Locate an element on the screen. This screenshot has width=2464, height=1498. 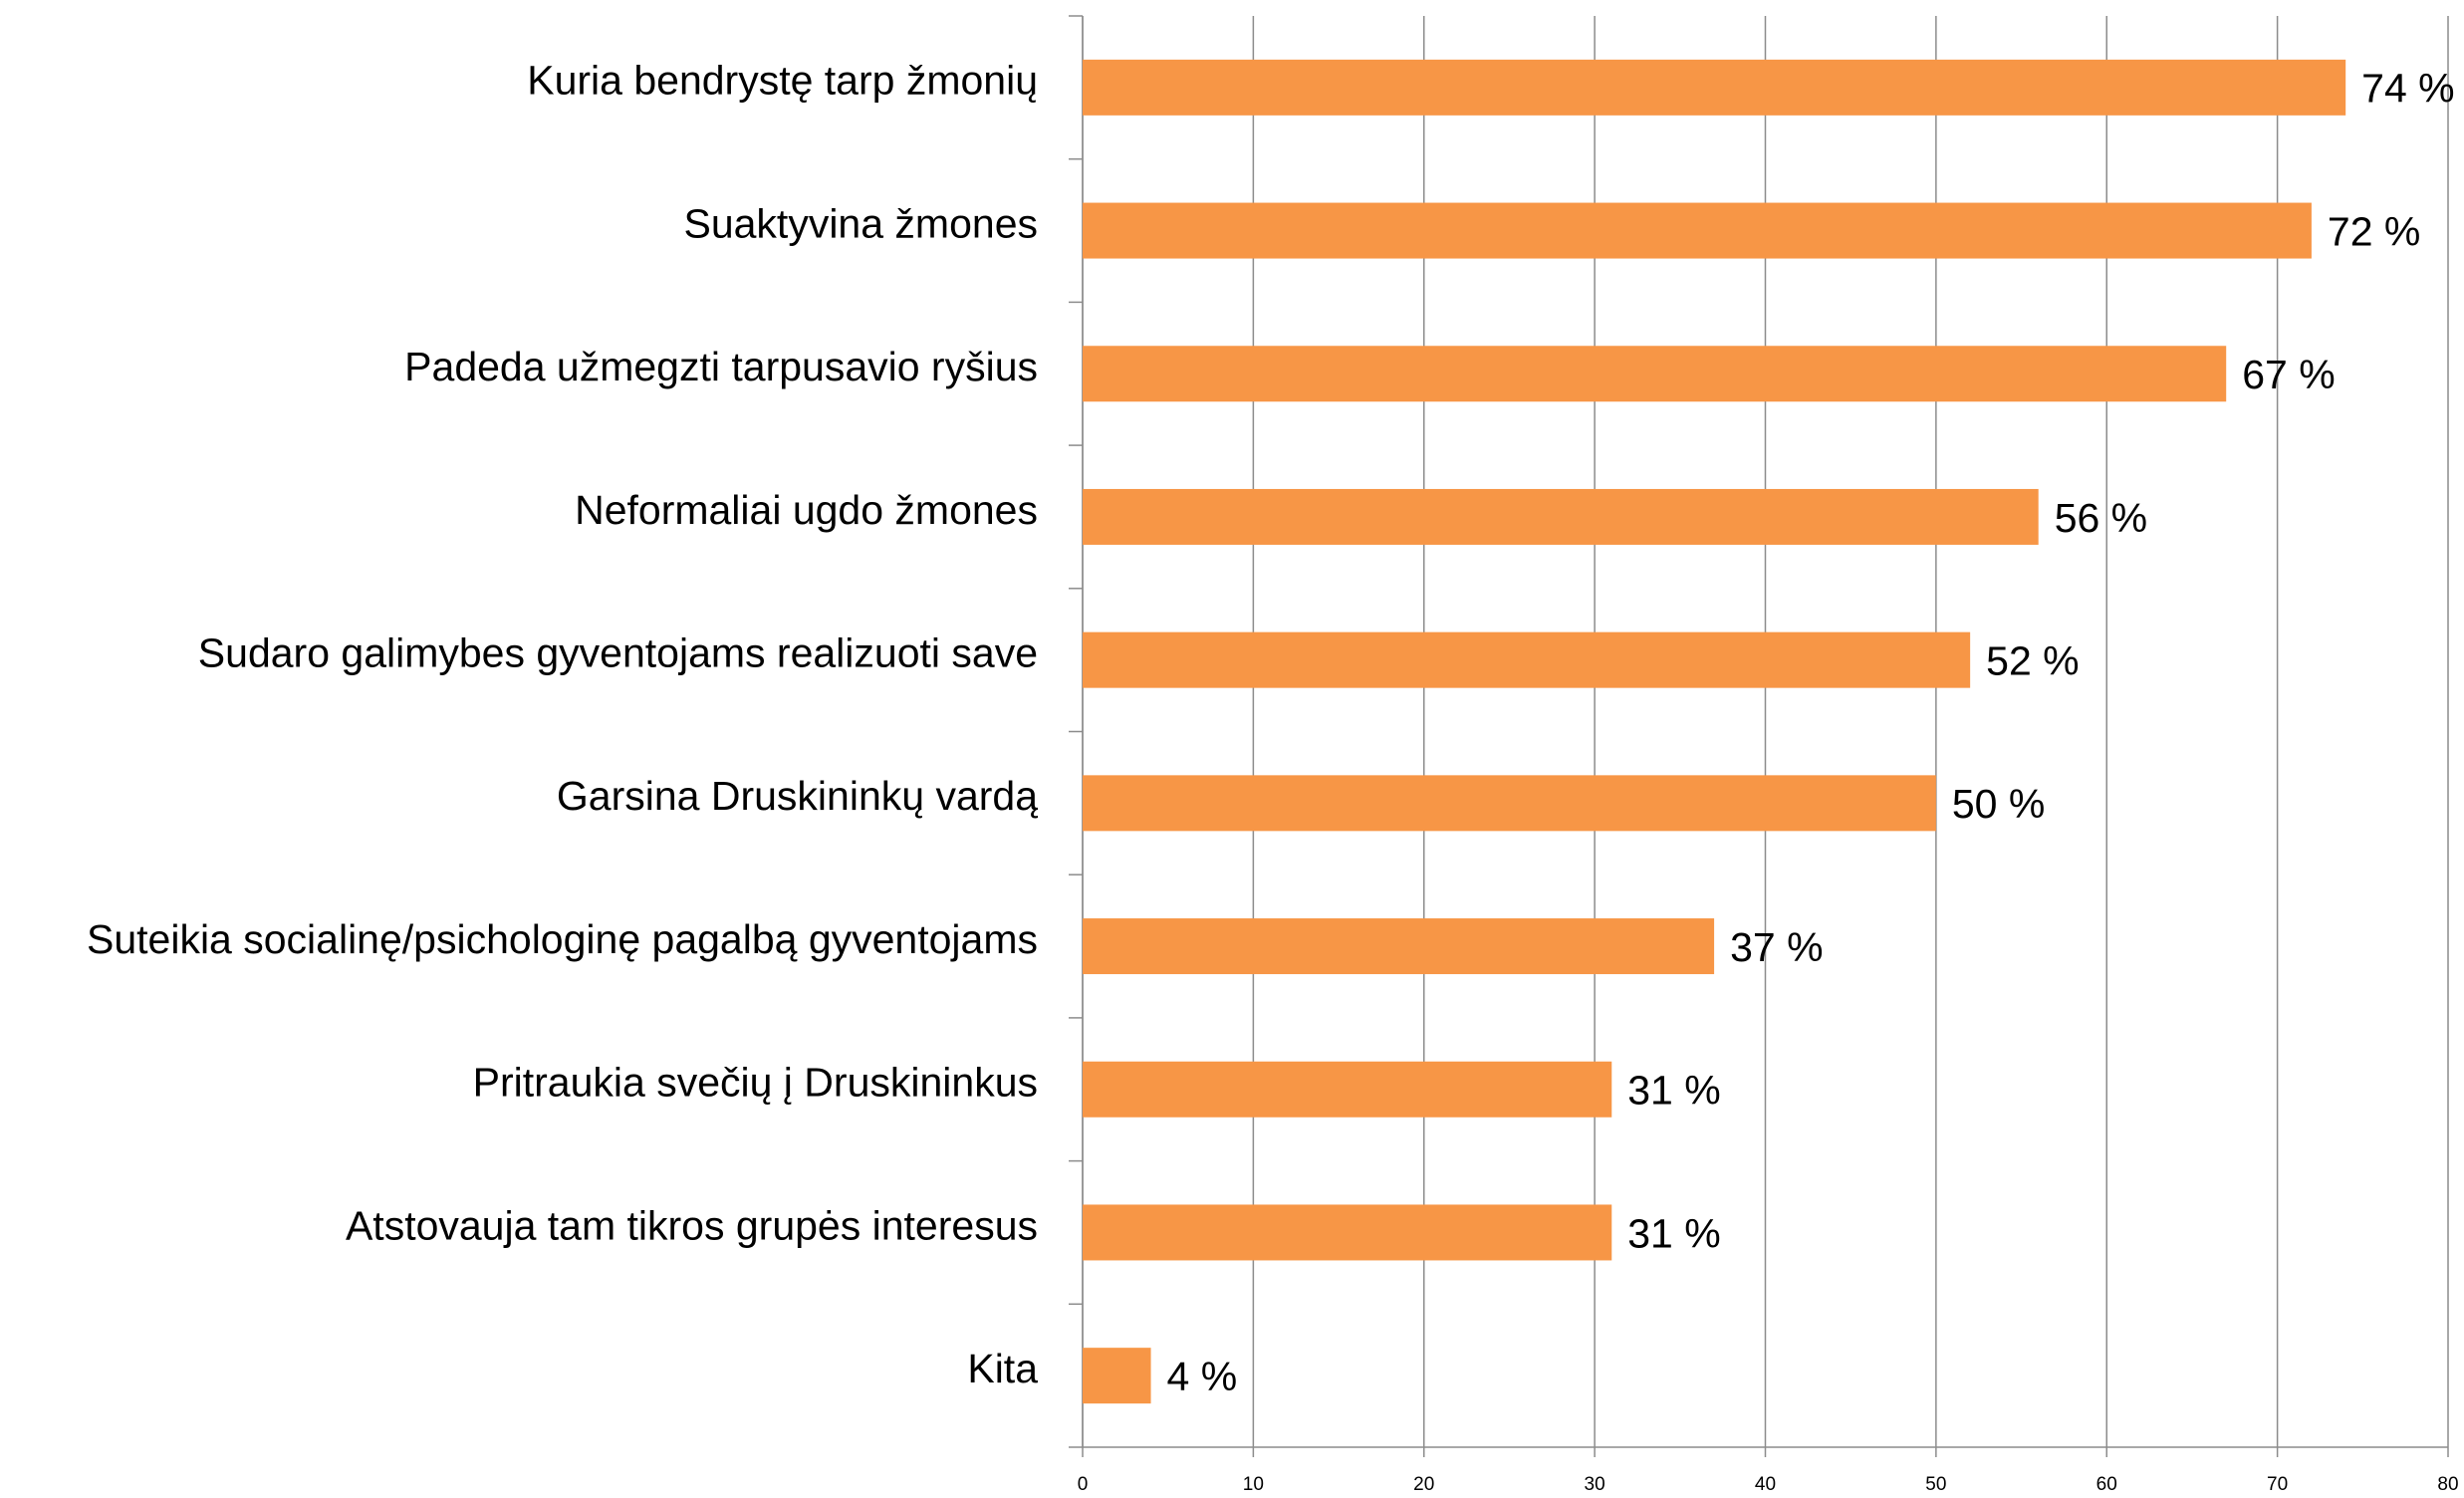
x-tick-label: 60 is located at coordinates (2106, 1484).